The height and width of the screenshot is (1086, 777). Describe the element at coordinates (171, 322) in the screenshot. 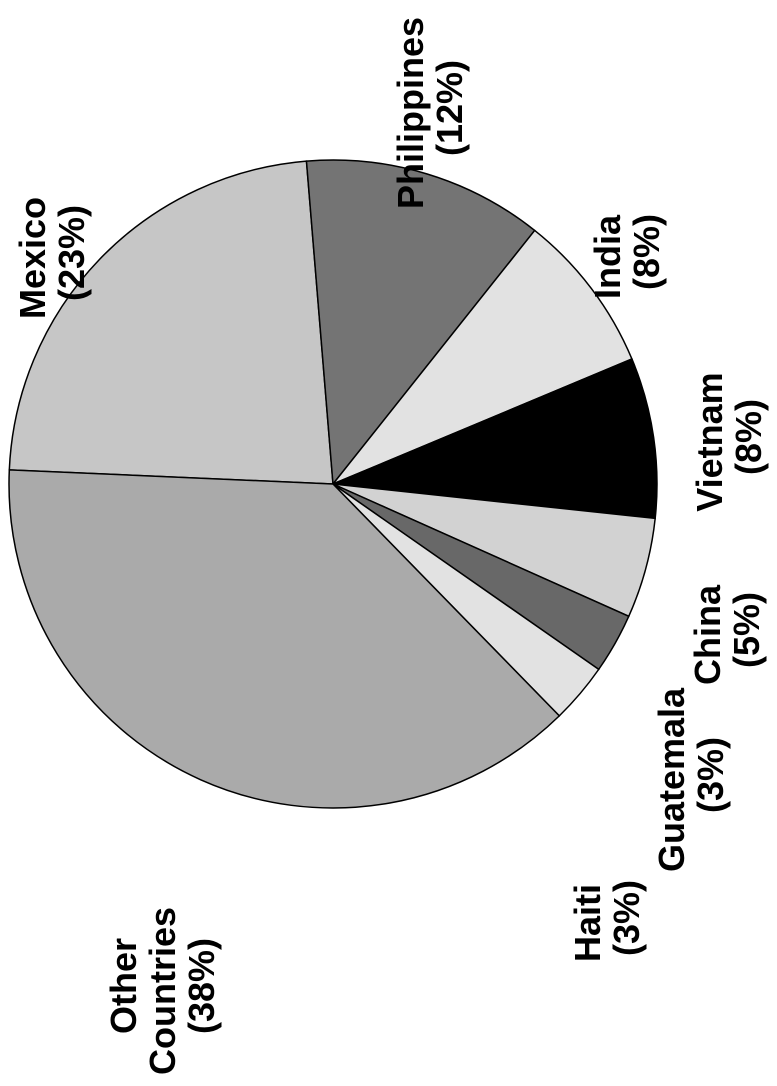

I see `slice-mexico` at that location.